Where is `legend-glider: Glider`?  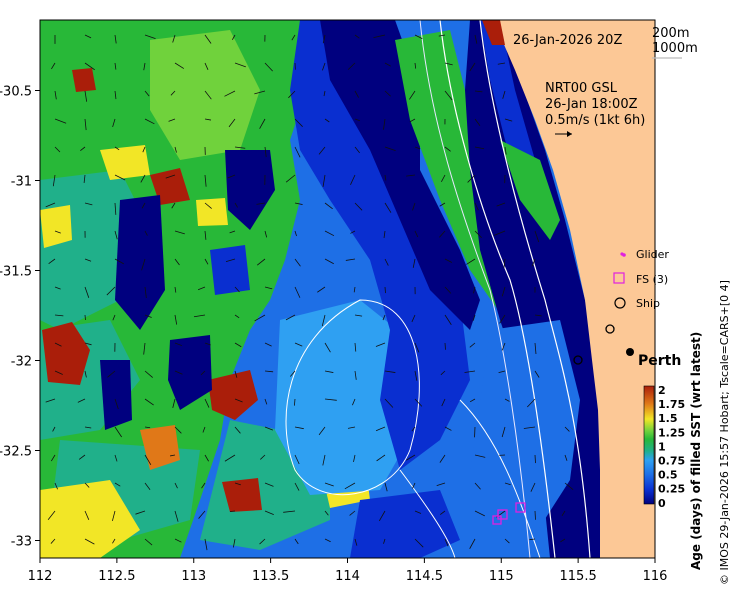 legend-glider: Glider is located at coordinates (652, 254).